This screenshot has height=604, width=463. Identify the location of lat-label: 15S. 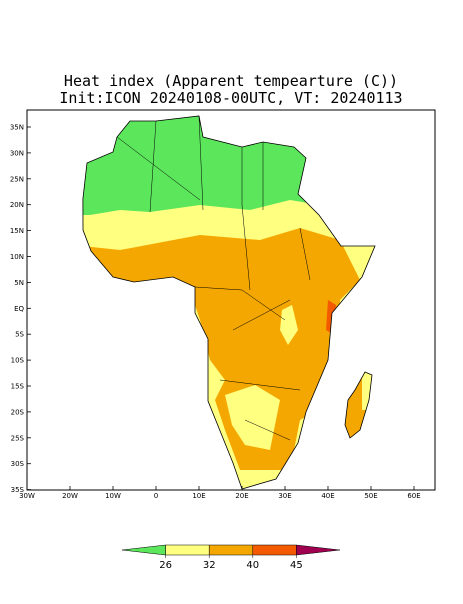
(18, 387).